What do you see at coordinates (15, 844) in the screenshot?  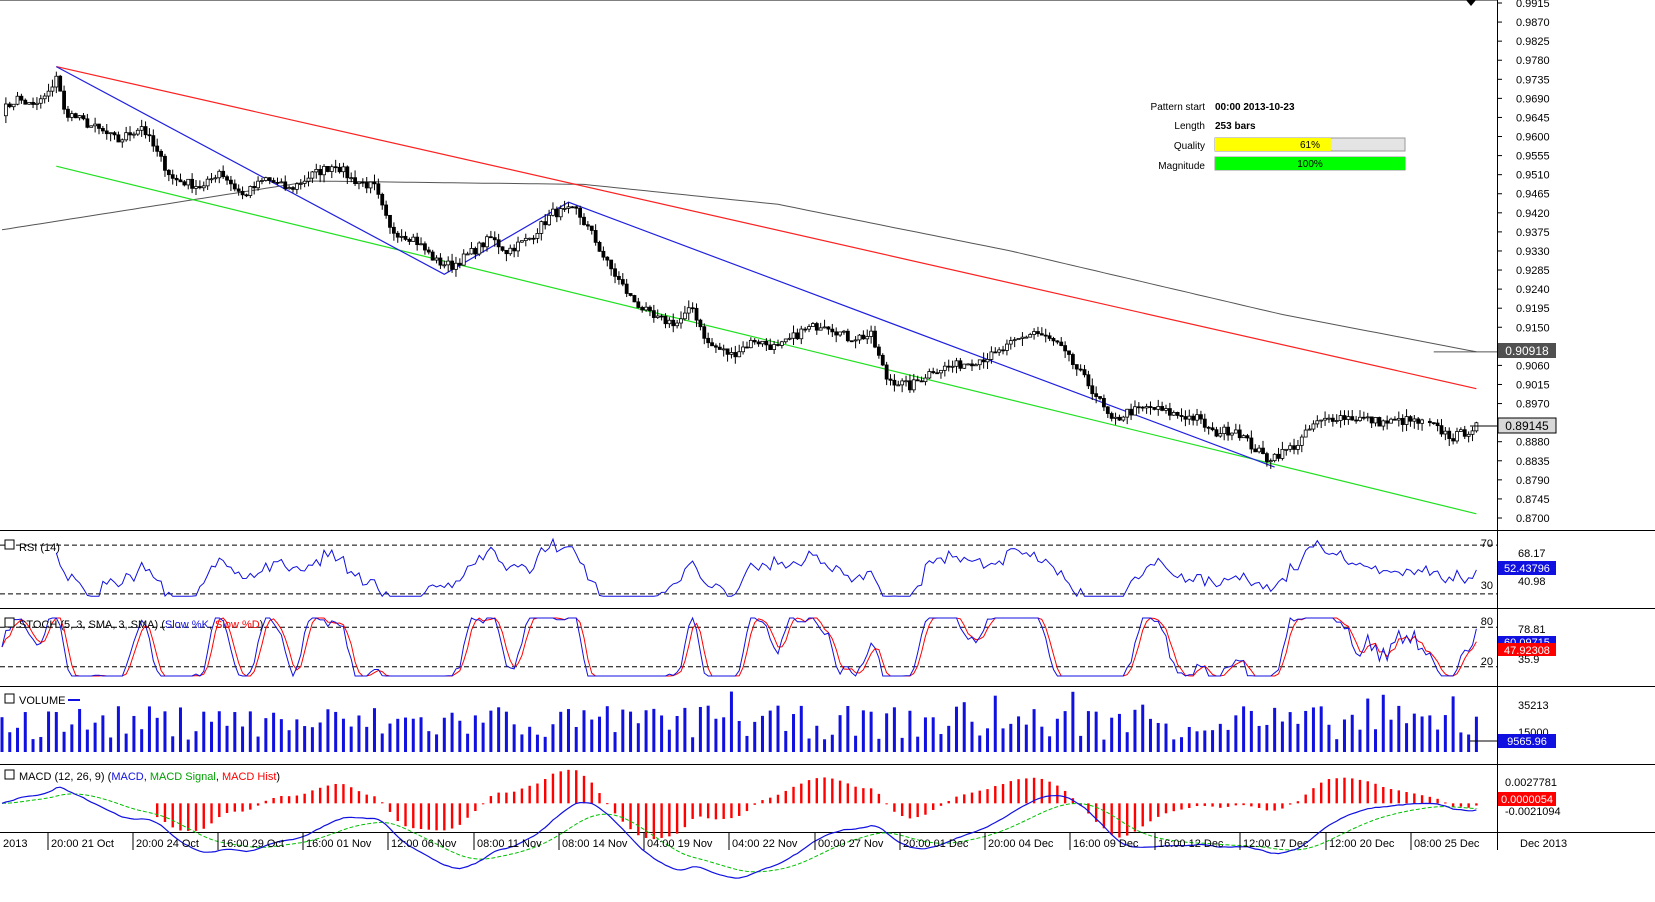 I see `time-tick-label: 2013` at bounding box center [15, 844].